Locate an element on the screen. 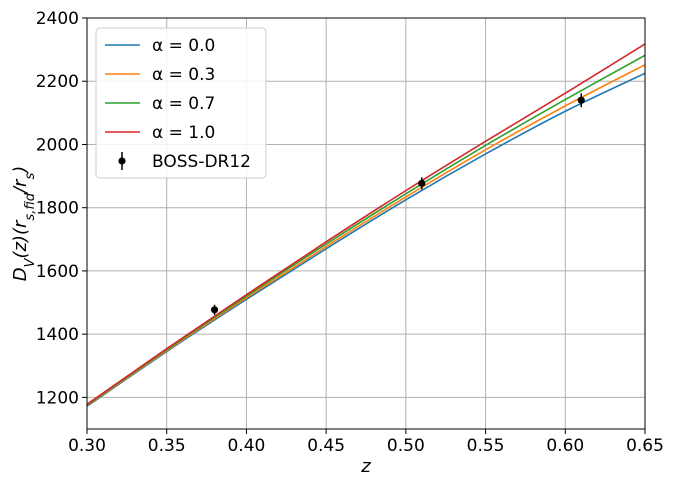 This screenshot has width=681, height=478. legend-label: α = 0.0 is located at coordinates (183, 46).